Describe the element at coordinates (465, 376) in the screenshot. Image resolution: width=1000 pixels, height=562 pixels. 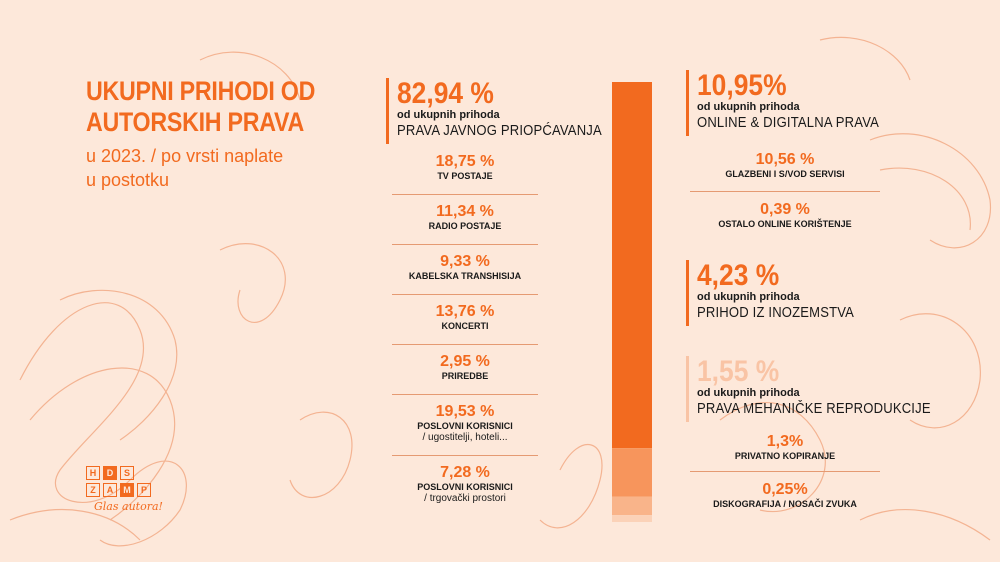
I see `sub-item-label: PRIREDBE` at that location.